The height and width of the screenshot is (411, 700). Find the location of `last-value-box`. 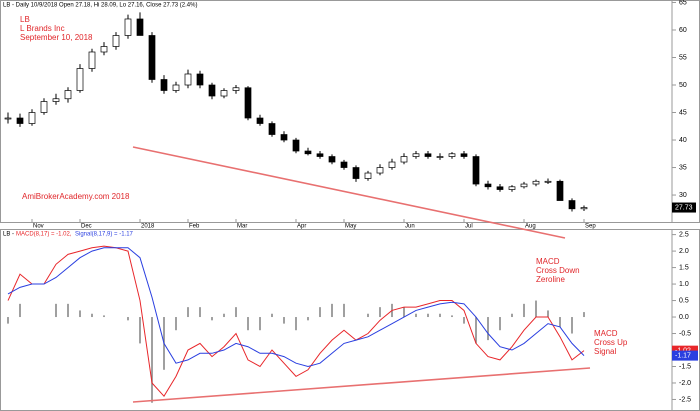

last-value-box is located at coordinates (685, 355).